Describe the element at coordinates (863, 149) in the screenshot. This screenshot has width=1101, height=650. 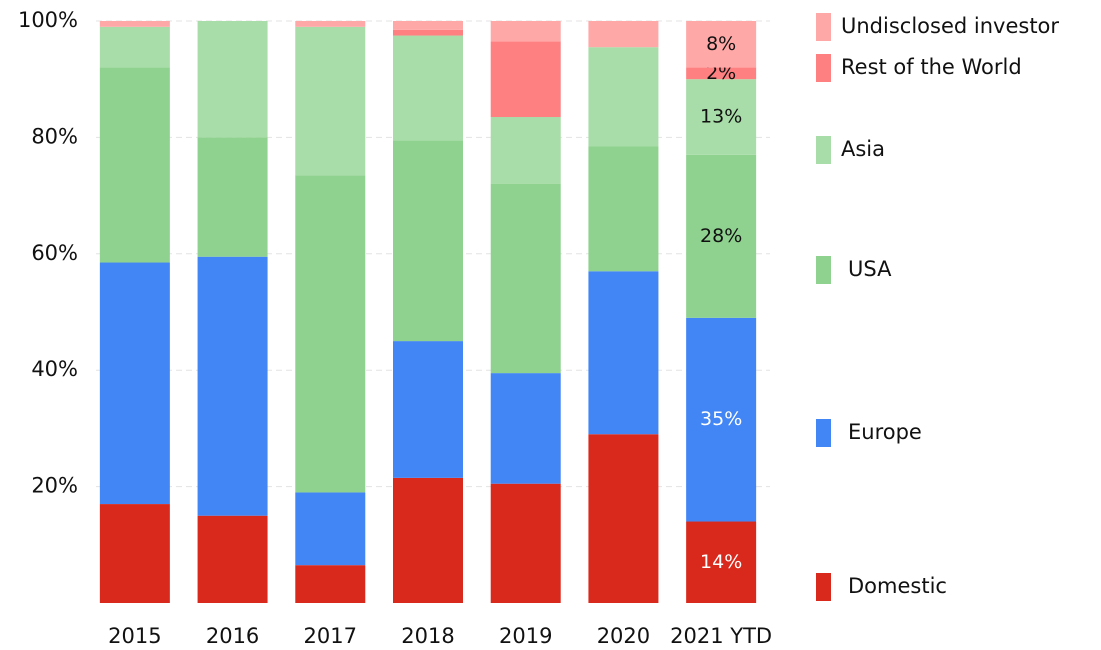
I see `legend-label: Asia` at that location.